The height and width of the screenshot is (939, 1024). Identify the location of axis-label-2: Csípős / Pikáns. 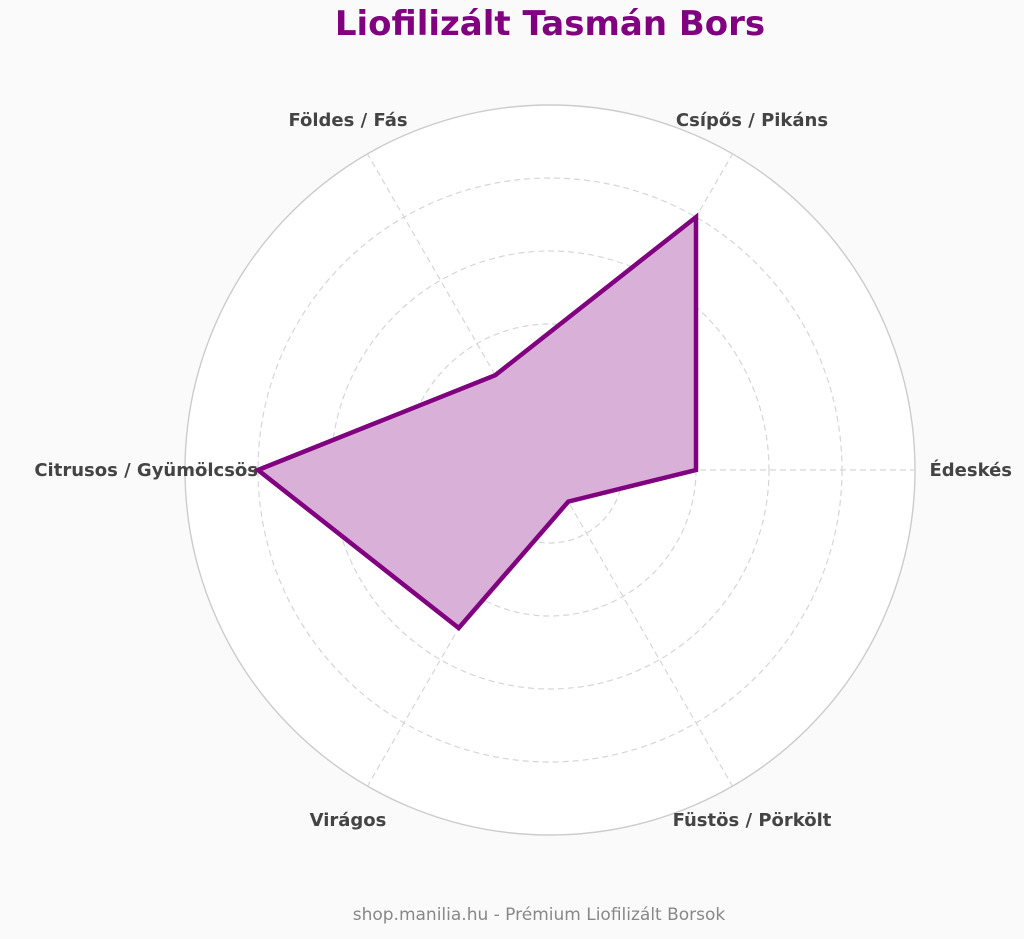
(752, 120).